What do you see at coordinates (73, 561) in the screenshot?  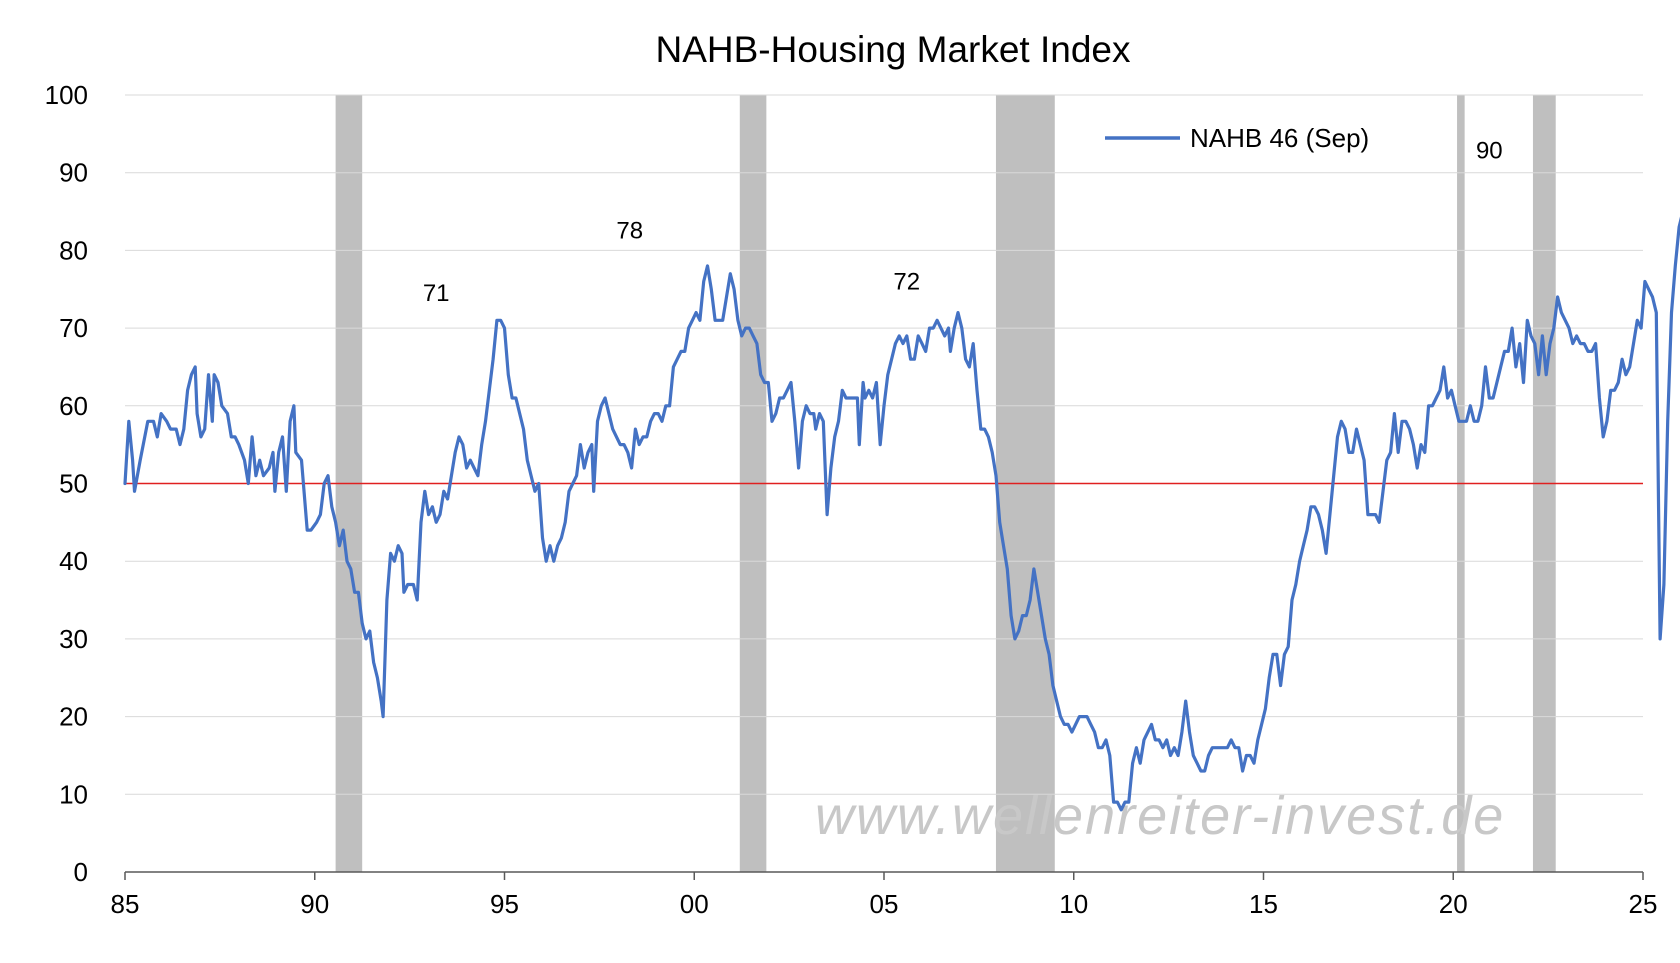 I see `y-tick-label: 40` at bounding box center [73, 561].